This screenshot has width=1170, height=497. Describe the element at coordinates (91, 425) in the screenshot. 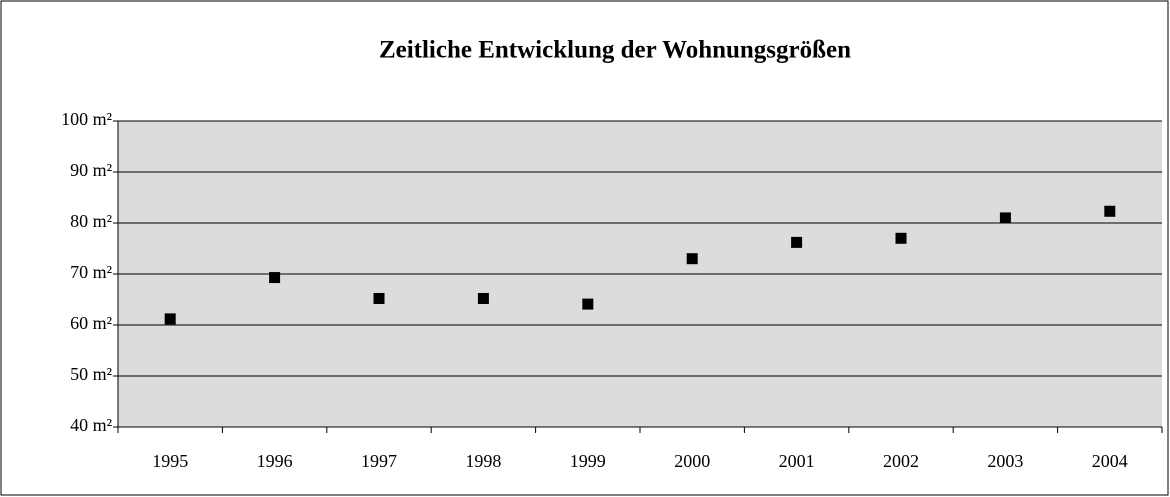

I see `y-tick-label: 40 m²` at that location.